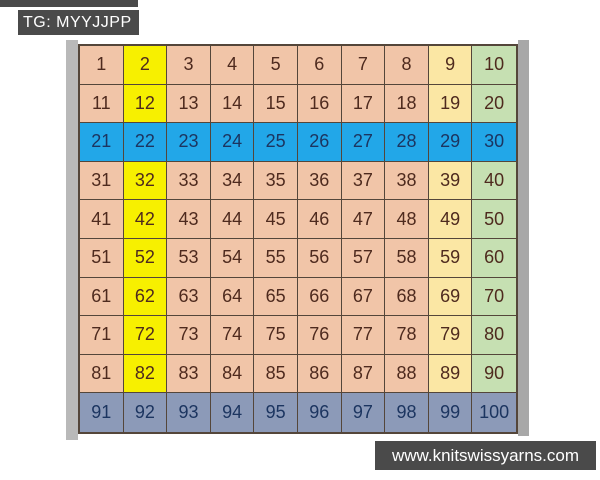  What do you see at coordinates (69, 3) in the screenshot?
I see `top-watermark-strip` at bounding box center [69, 3].